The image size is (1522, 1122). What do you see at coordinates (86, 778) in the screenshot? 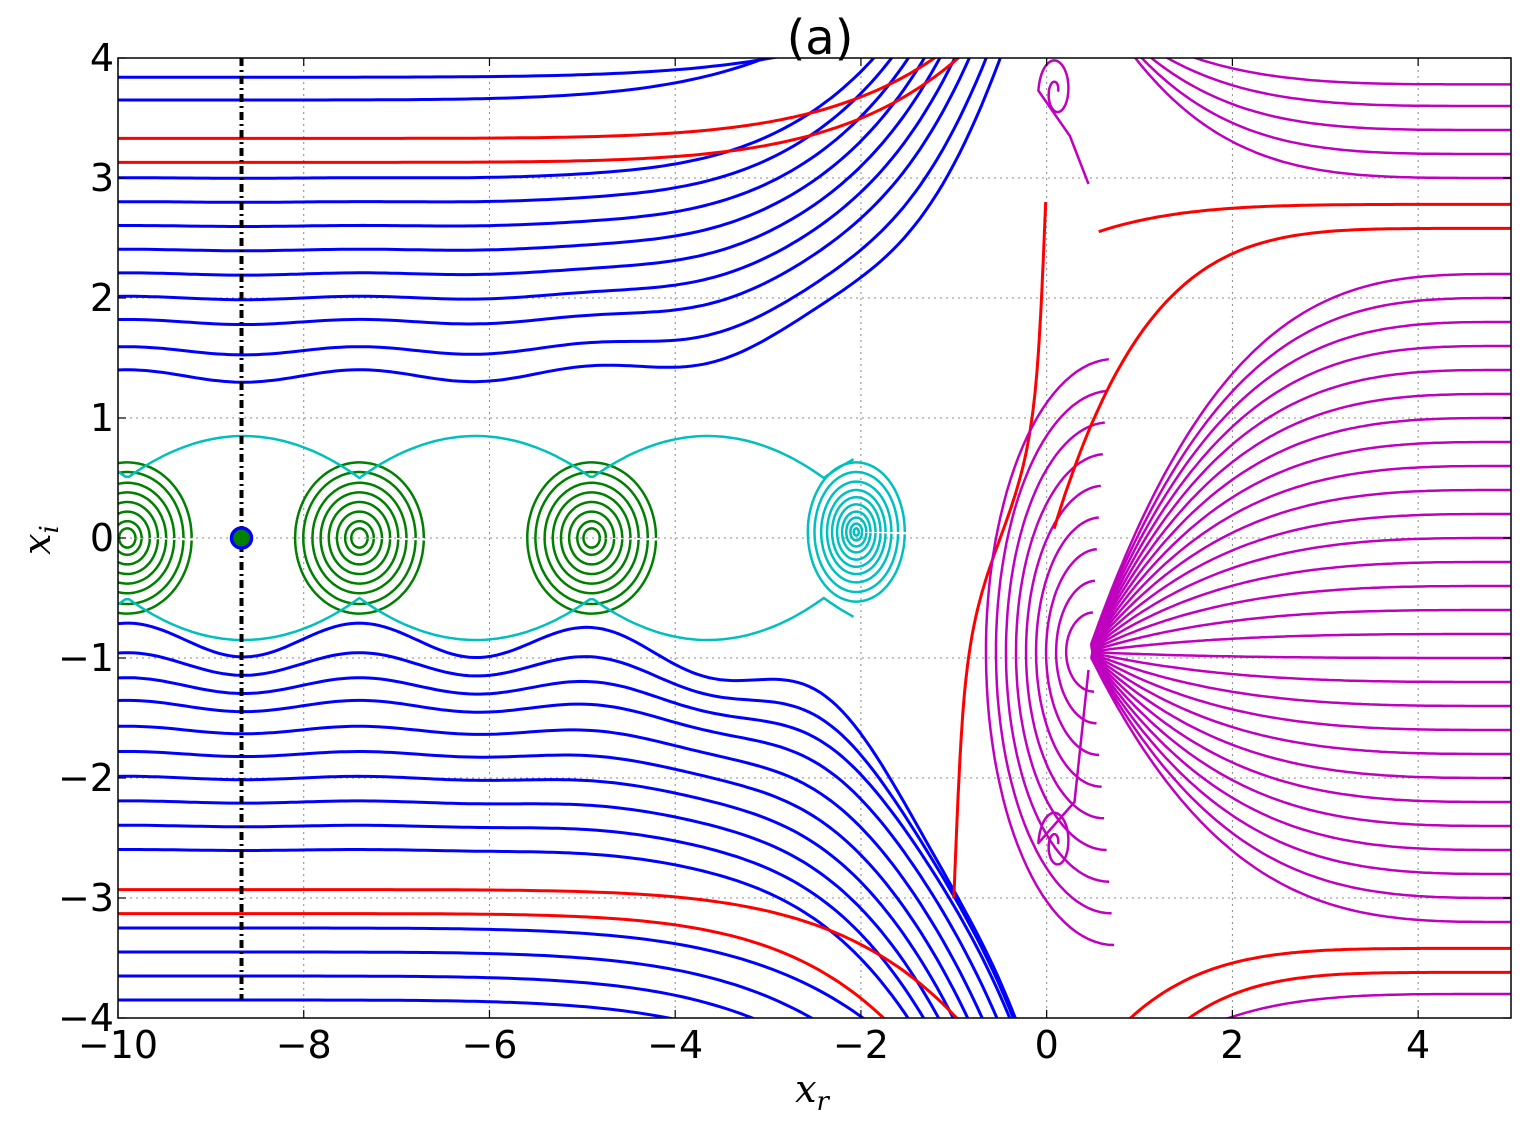
I see `y-tick-label: −2` at bounding box center [86, 778].